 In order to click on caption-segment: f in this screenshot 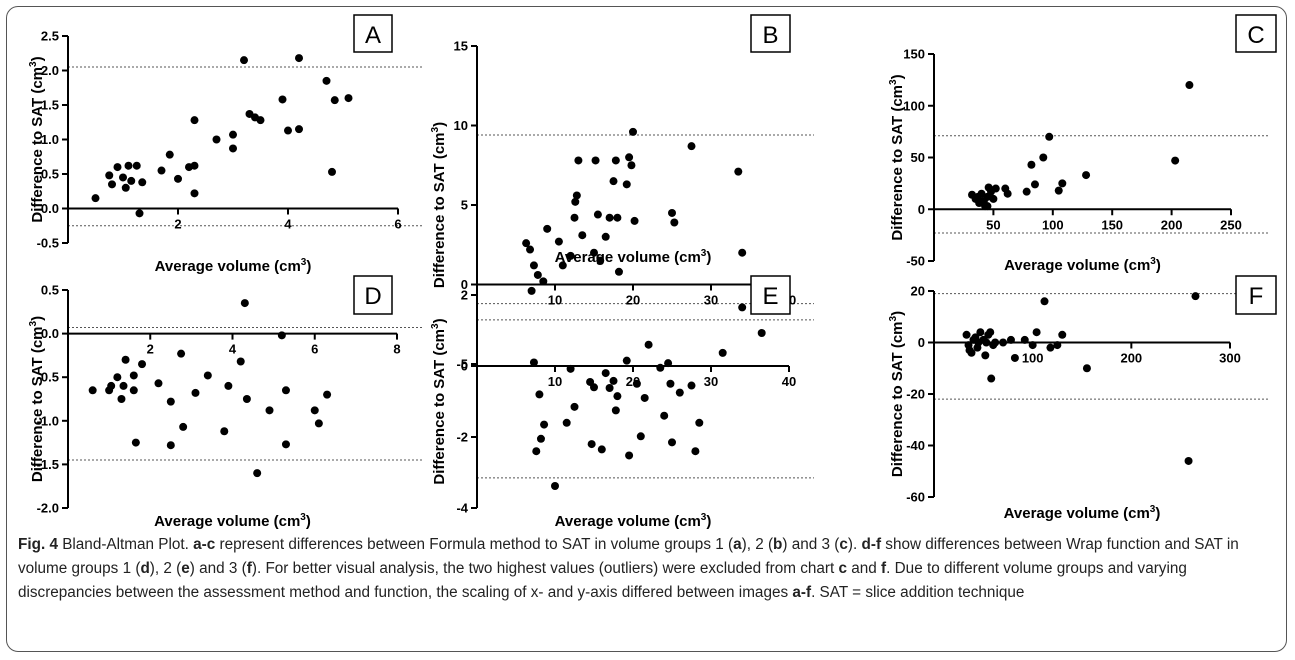, I will do `click(884, 568)`.